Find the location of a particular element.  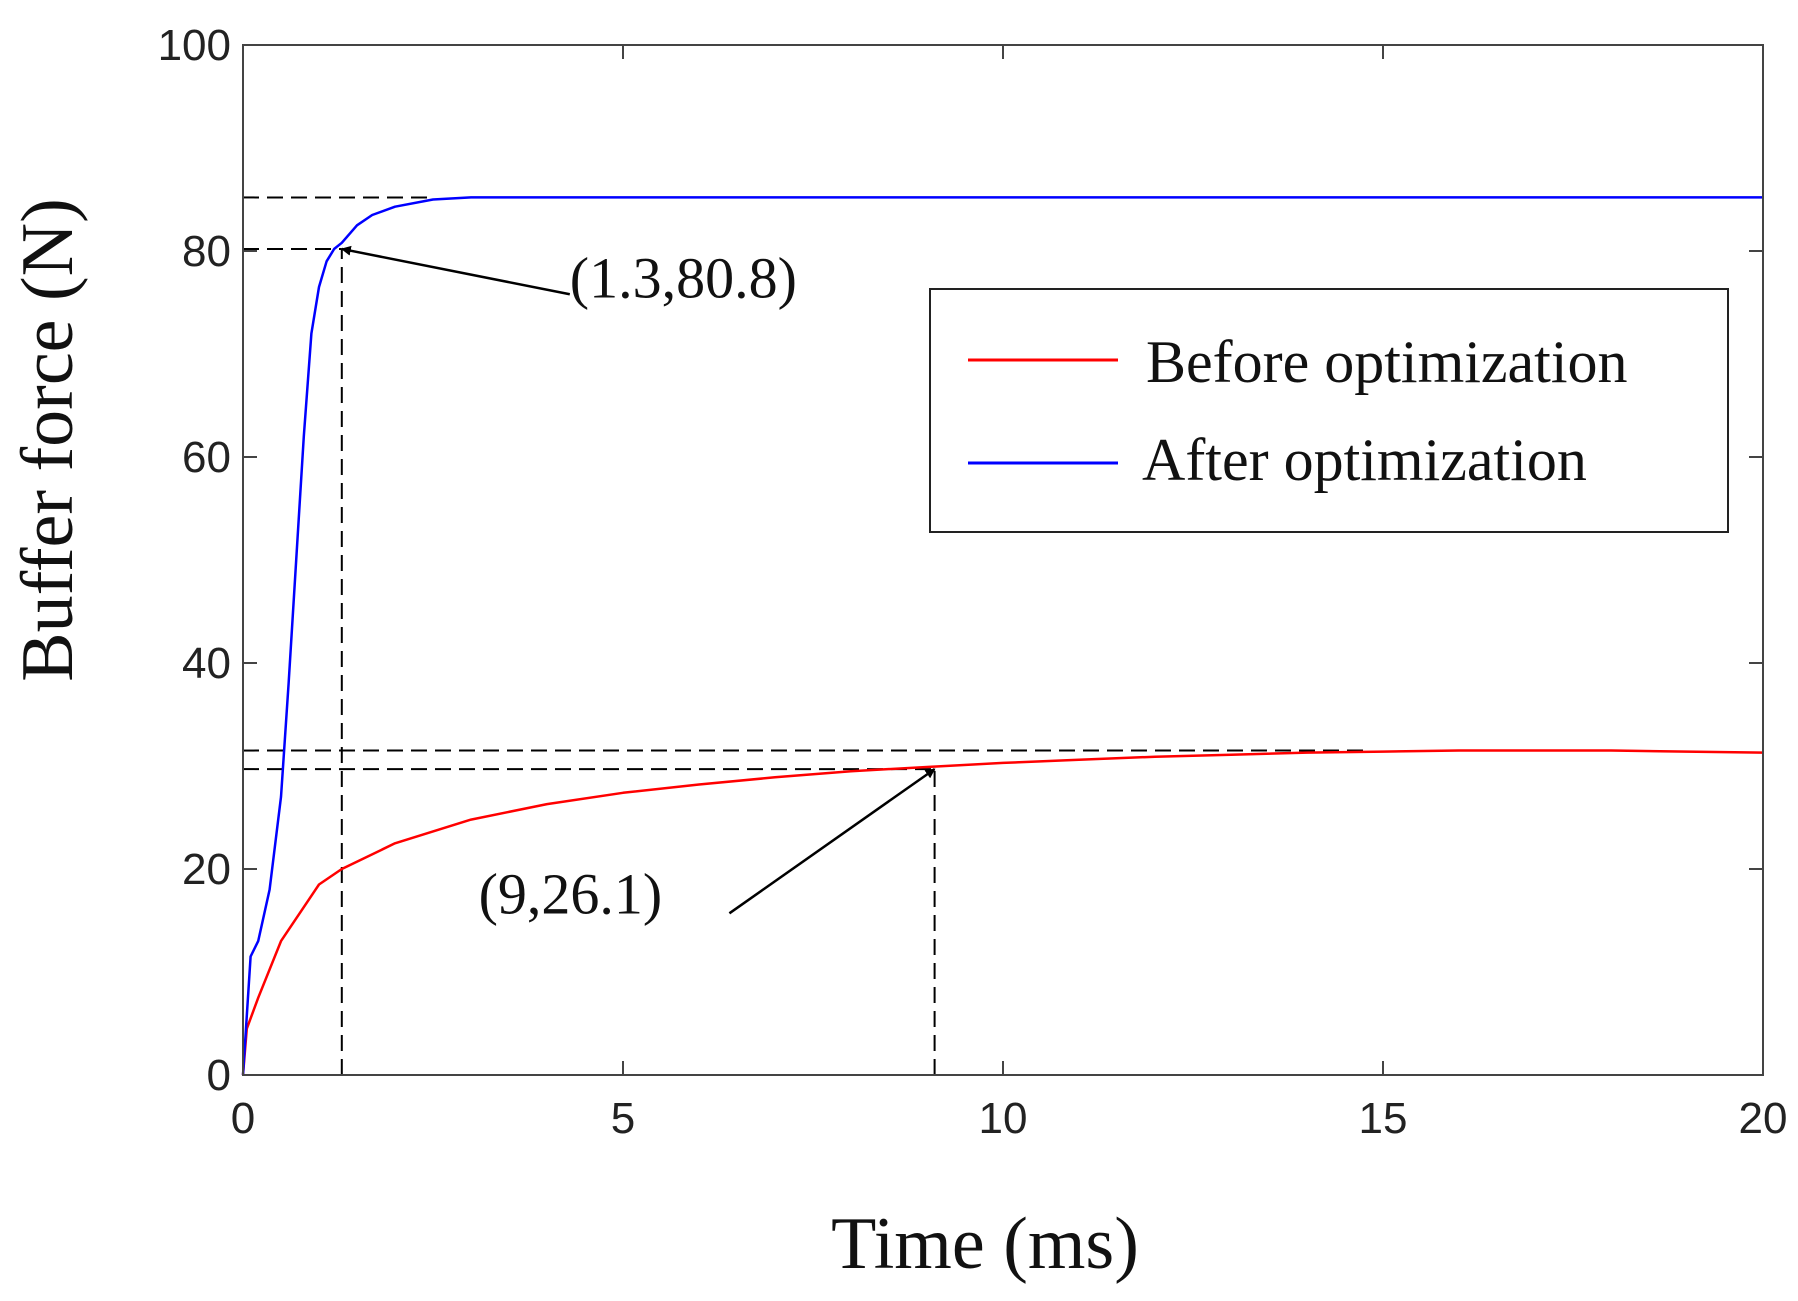

legend: Before optimization After optimization is located at coordinates (1329, 410).